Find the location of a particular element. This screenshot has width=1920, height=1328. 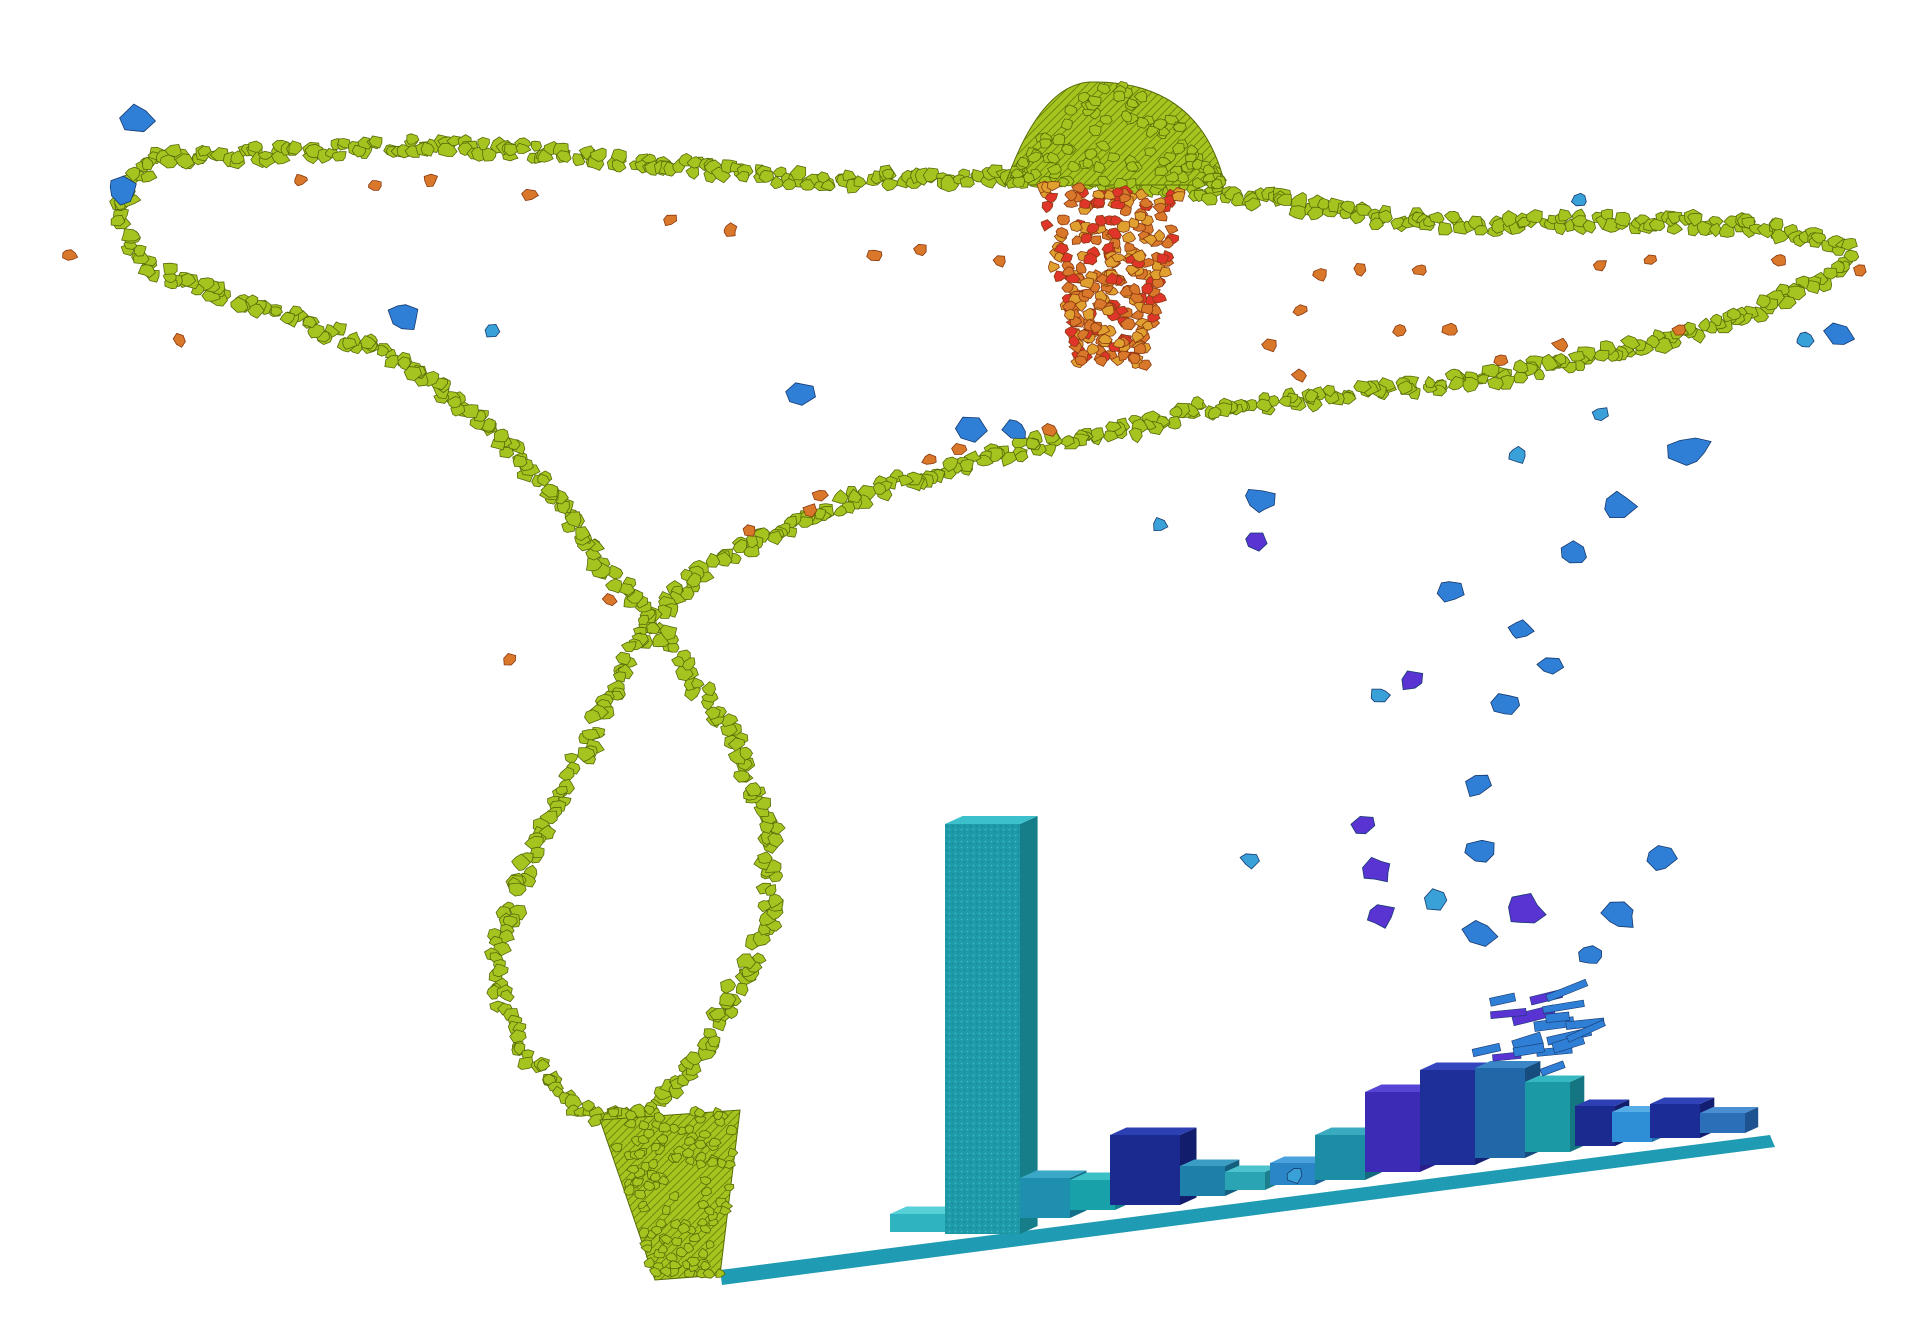

bar-side is located at coordinates (1752, 1120).